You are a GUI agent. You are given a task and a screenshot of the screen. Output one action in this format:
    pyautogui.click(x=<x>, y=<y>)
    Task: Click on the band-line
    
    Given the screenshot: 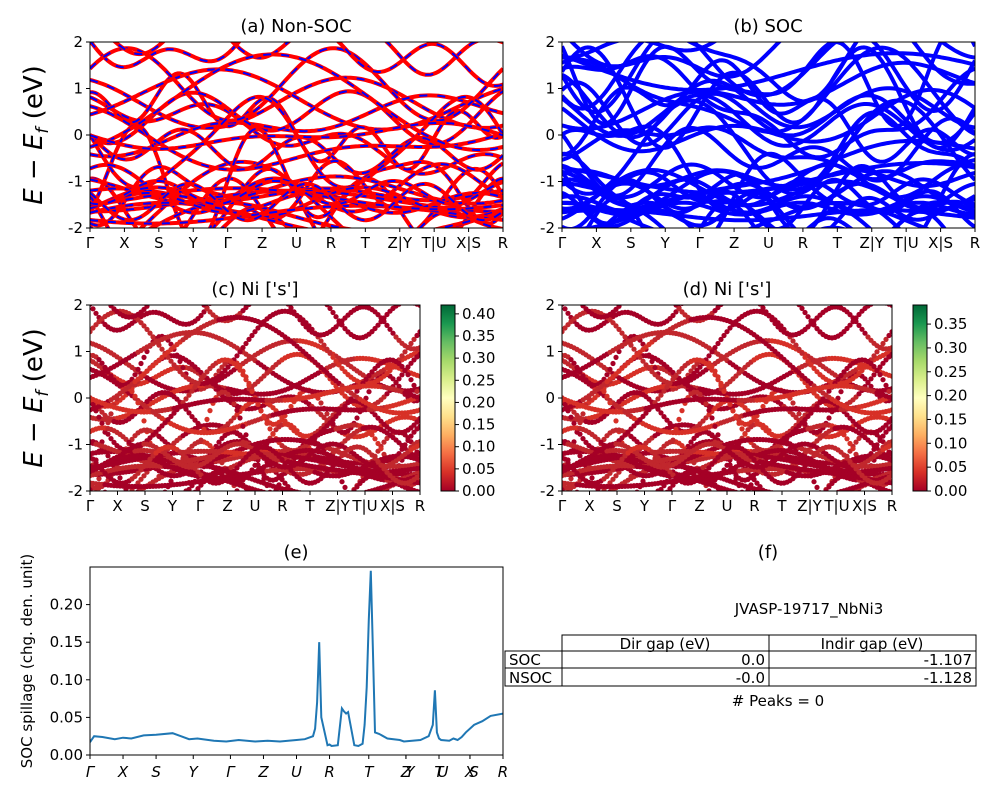 What is the action you would take?
    pyautogui.click(x=768, y=178)
    